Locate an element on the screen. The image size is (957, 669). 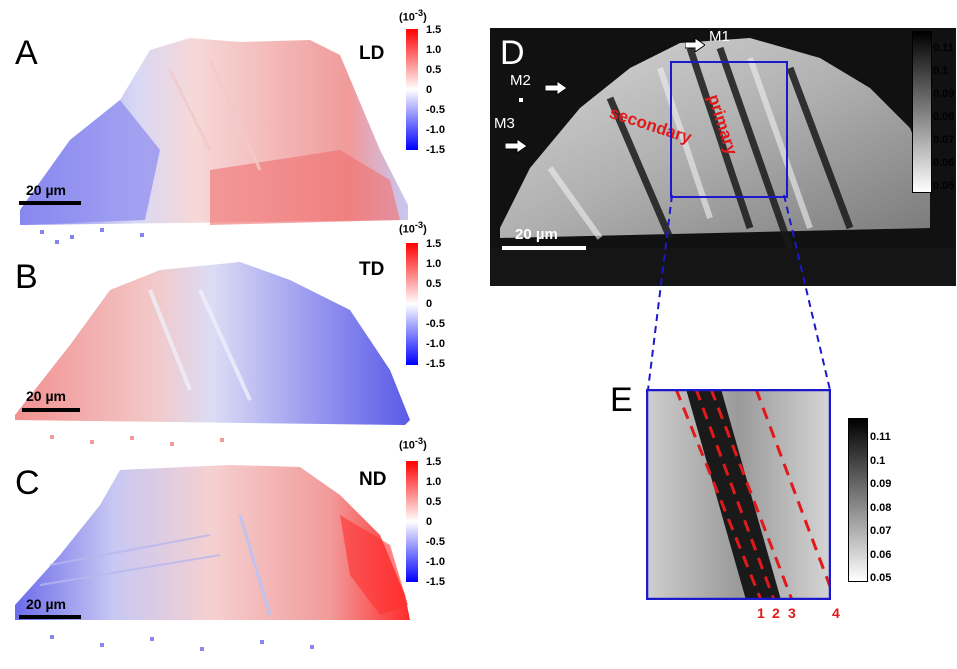
scalebar-d is located at coordinates (544, 248).